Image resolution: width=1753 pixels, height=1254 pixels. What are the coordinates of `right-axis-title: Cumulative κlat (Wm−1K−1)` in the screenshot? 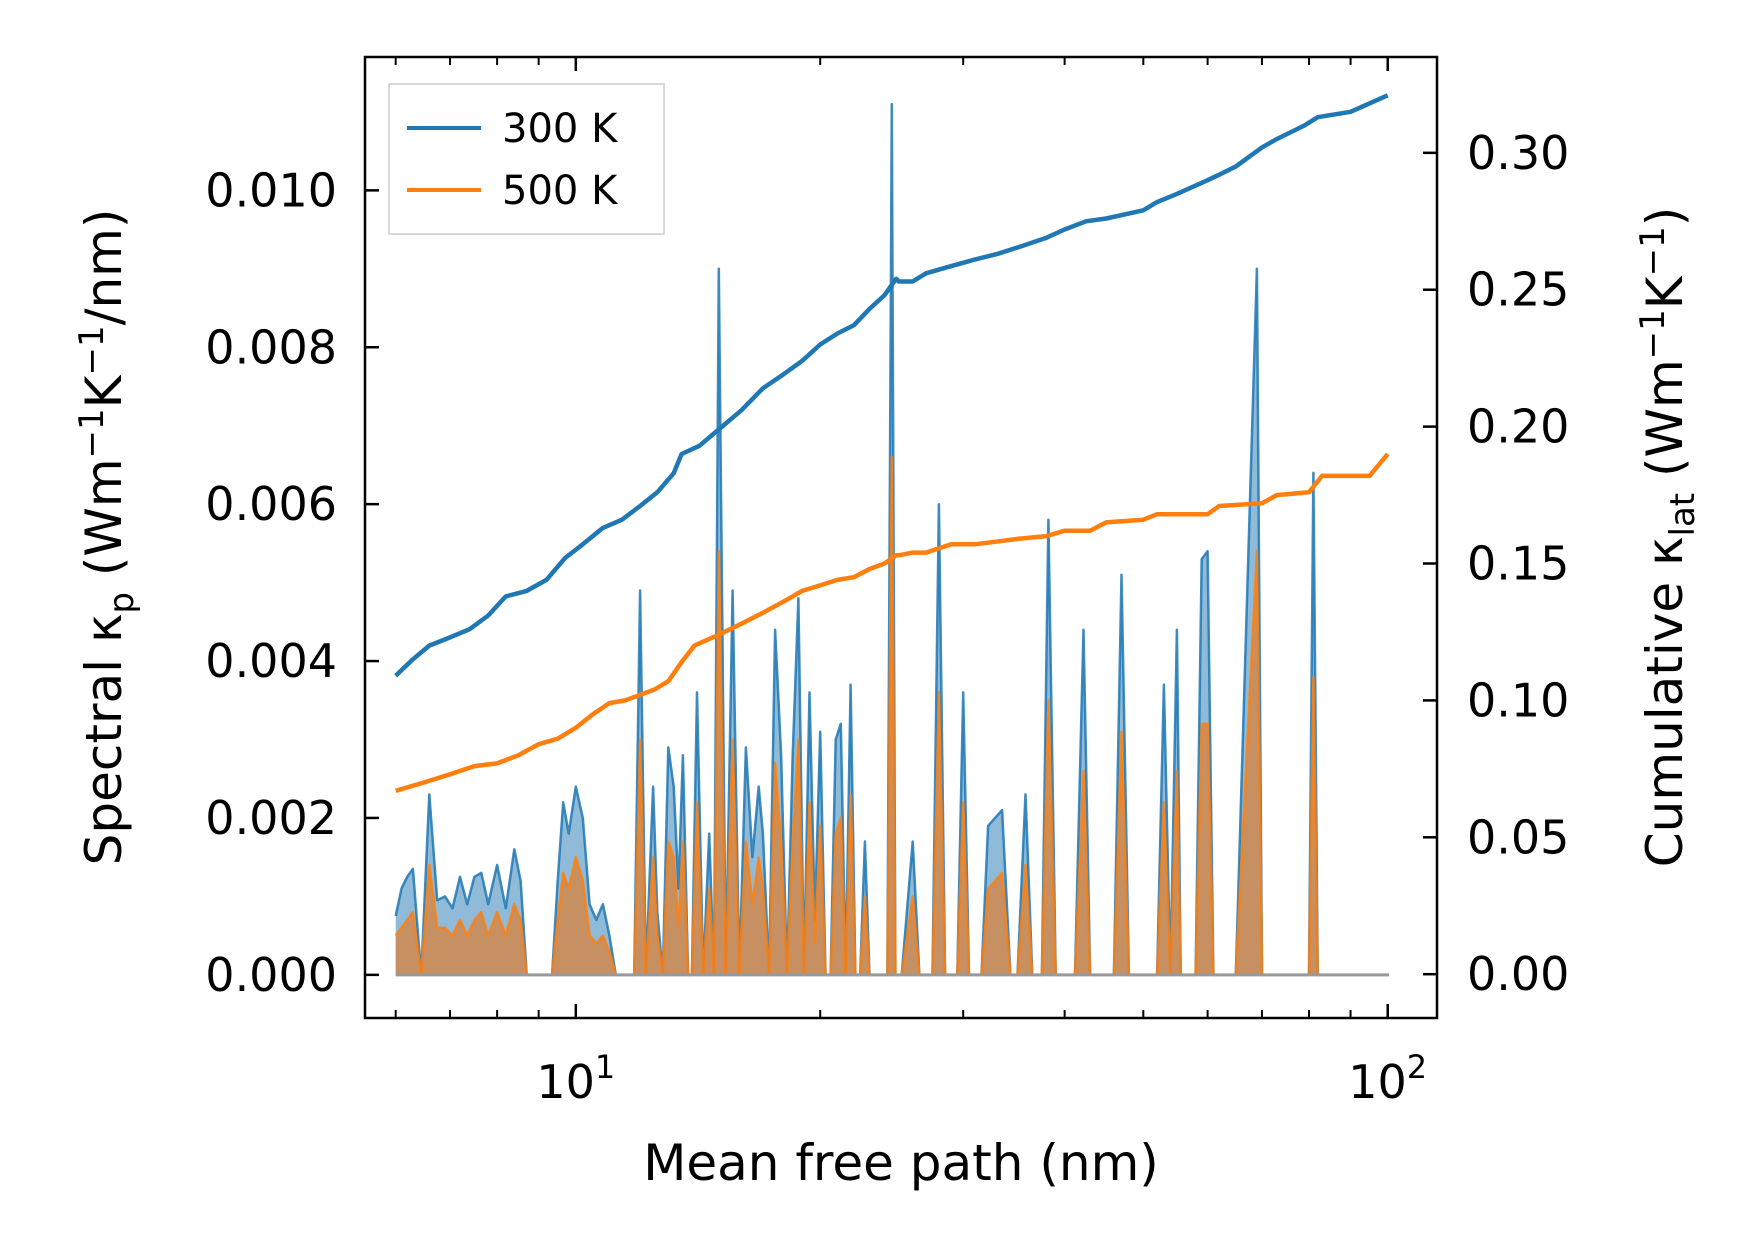 It's located at (1668, 537).